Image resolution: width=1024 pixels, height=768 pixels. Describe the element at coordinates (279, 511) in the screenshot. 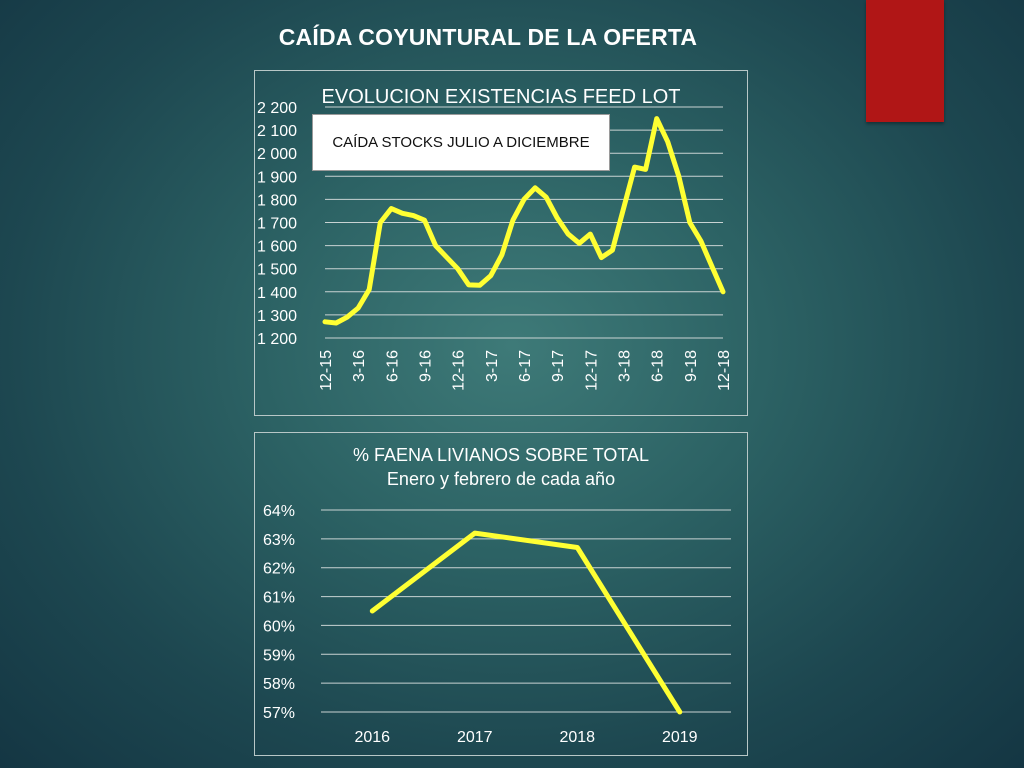

I see `chart2-y-tick: 64%` at that location.